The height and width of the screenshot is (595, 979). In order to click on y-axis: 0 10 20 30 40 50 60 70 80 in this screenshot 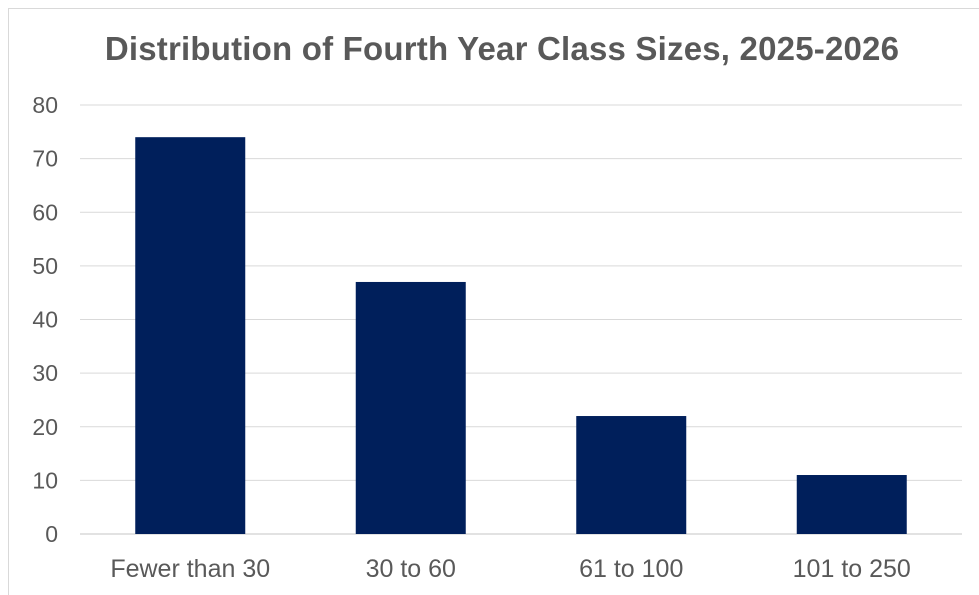, I will do `click(45, 319)`.